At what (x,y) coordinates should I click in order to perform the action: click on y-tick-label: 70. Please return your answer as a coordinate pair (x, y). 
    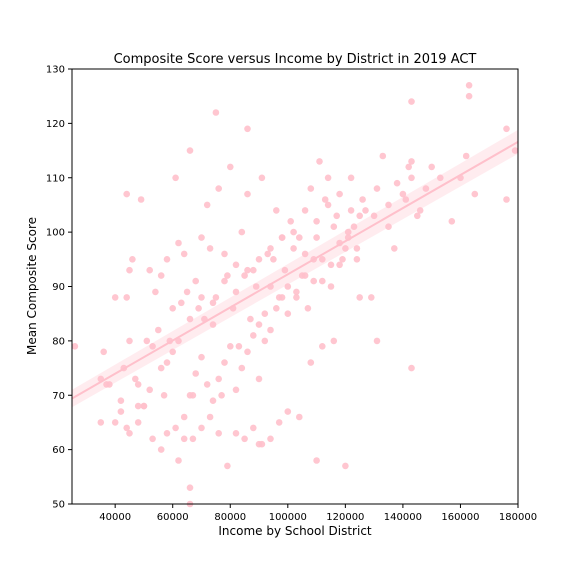
    Looking at the image, I should click on (58, 396).